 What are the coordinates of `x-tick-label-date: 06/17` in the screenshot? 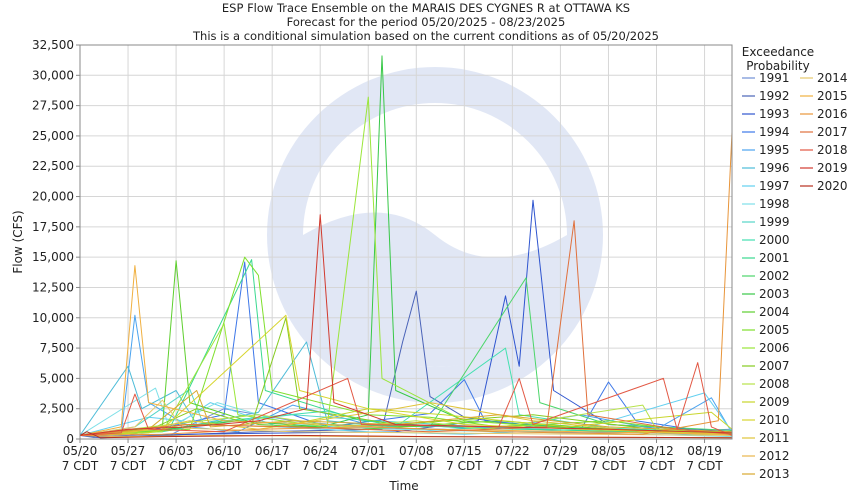 It's located at (272, 451).